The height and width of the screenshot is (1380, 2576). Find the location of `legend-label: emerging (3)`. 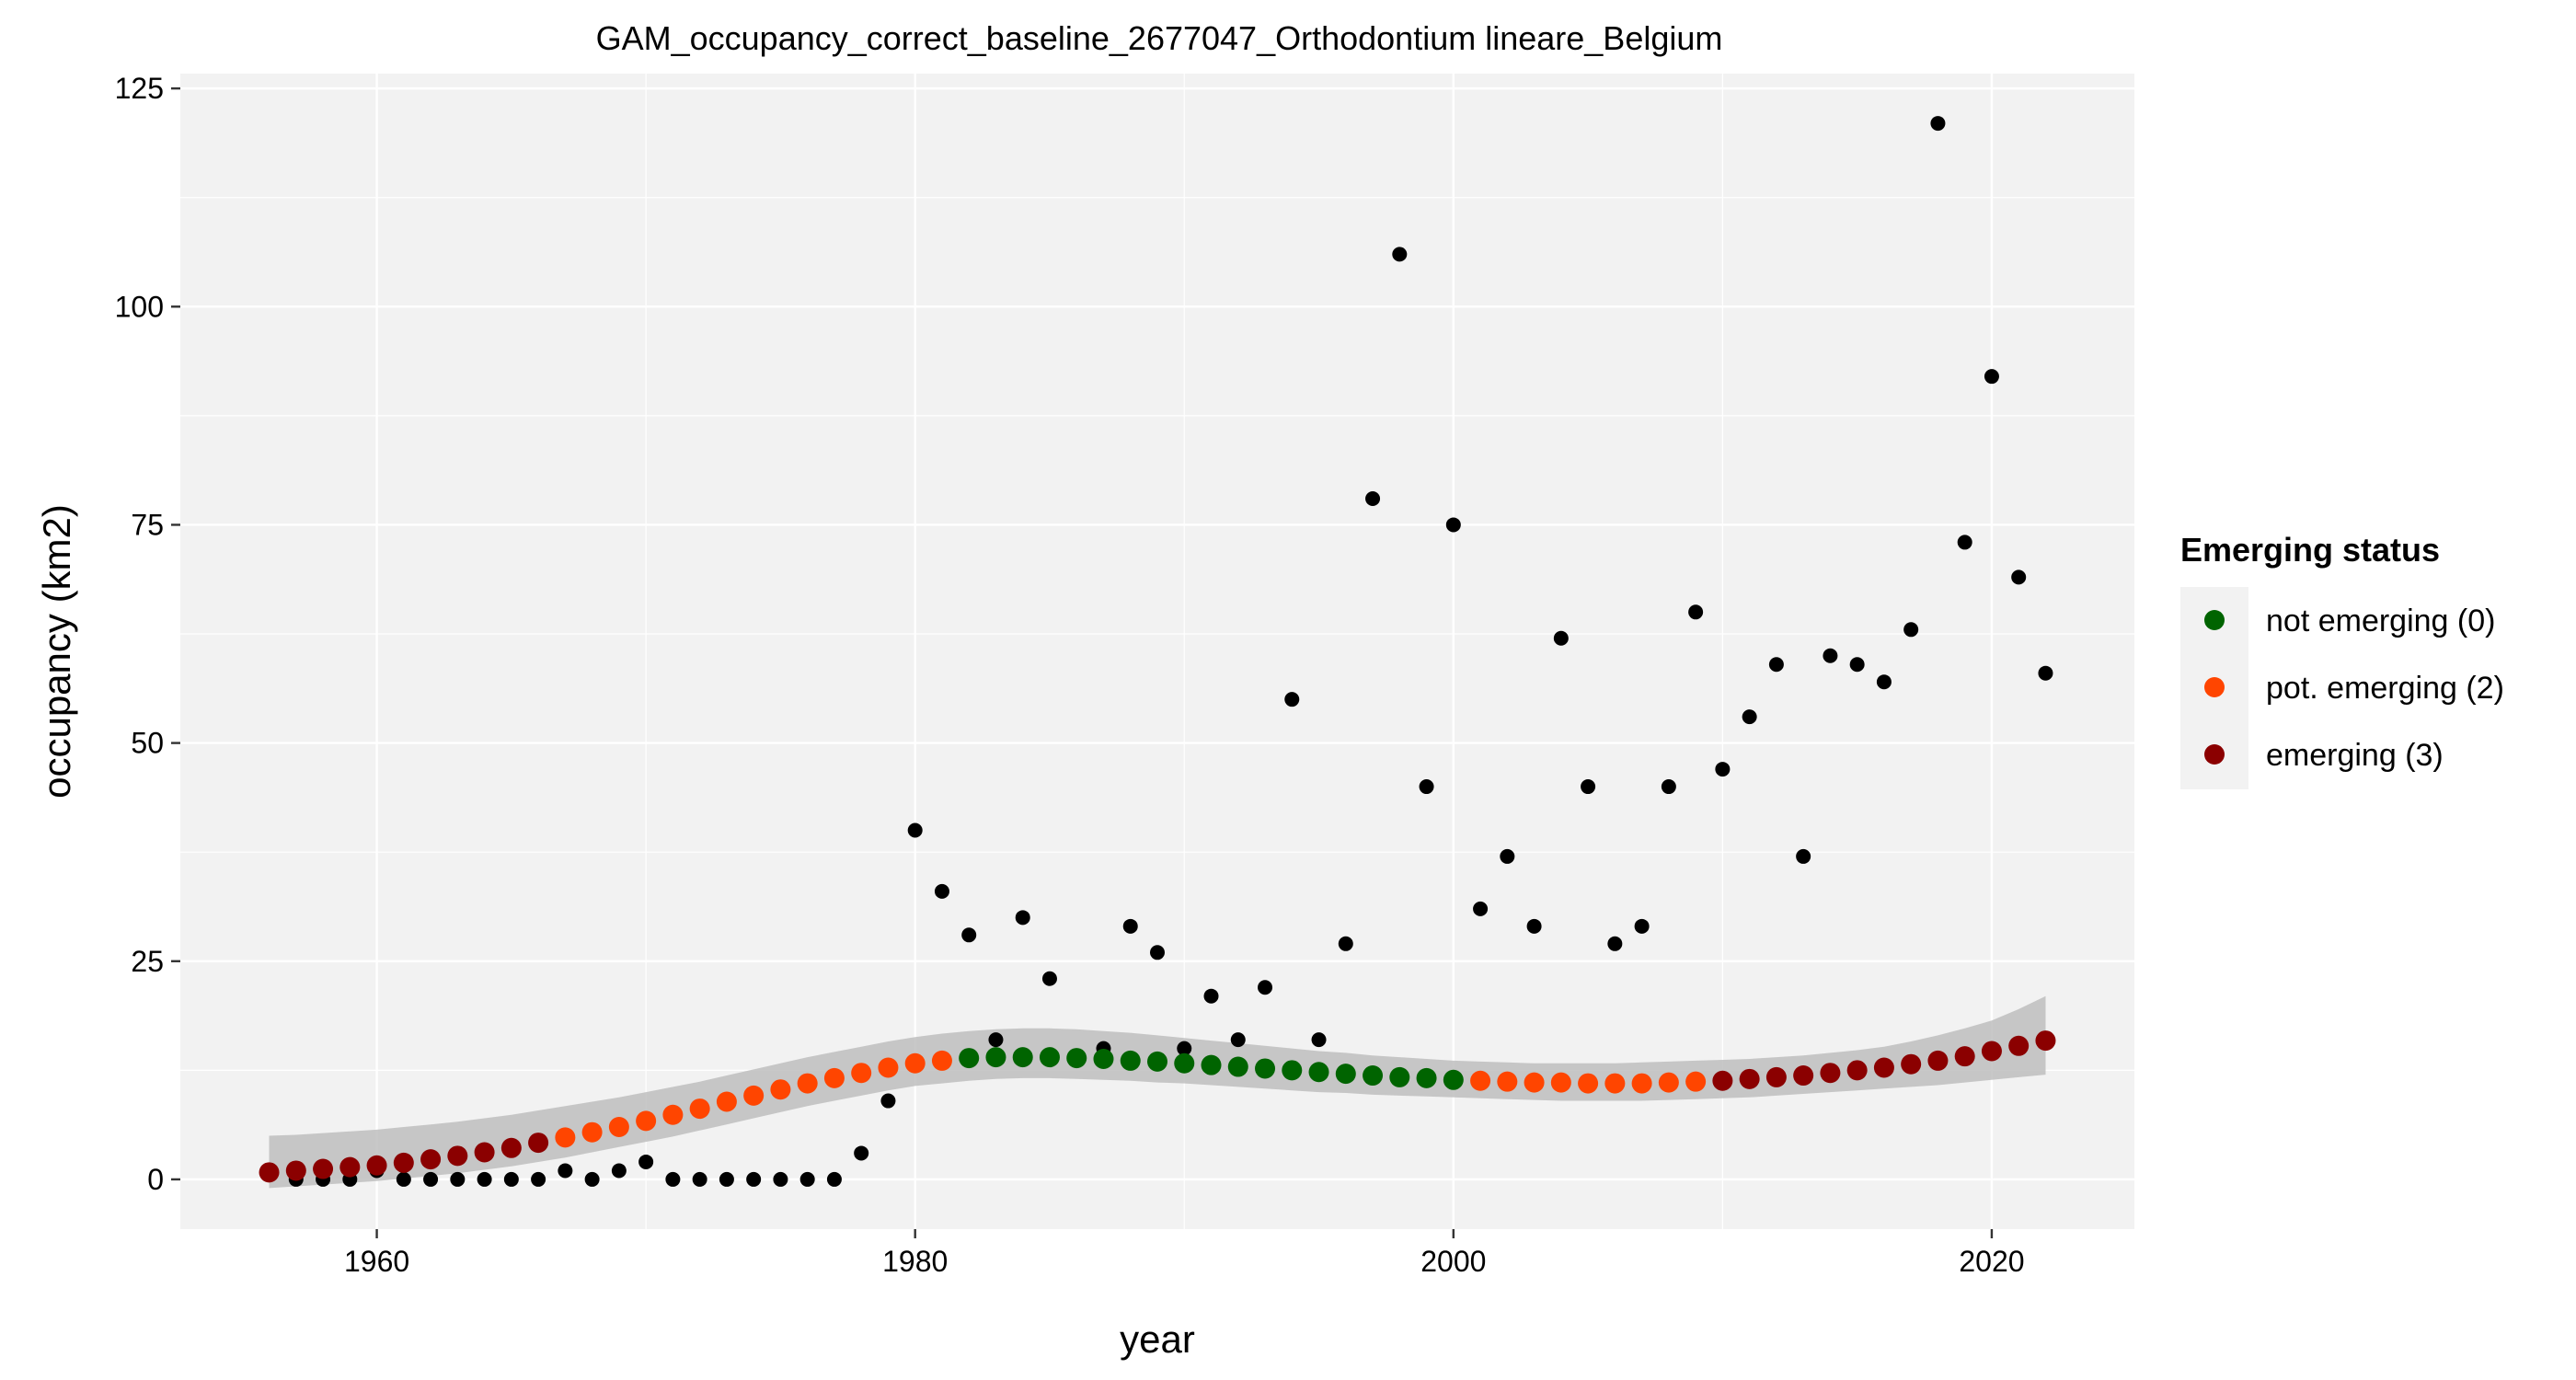

legend-label: emerging (3) is located at coordinates (2355, 755).